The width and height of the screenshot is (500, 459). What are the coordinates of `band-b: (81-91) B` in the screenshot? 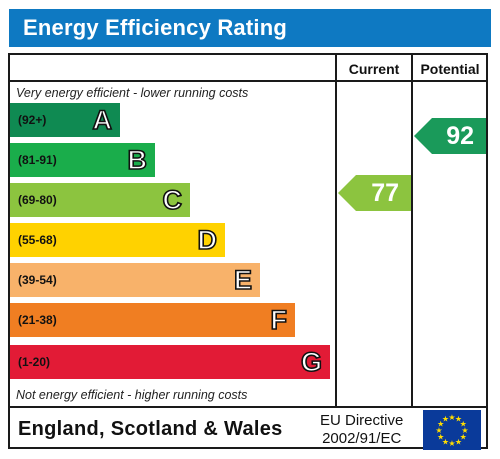 It's located at (82, 160).